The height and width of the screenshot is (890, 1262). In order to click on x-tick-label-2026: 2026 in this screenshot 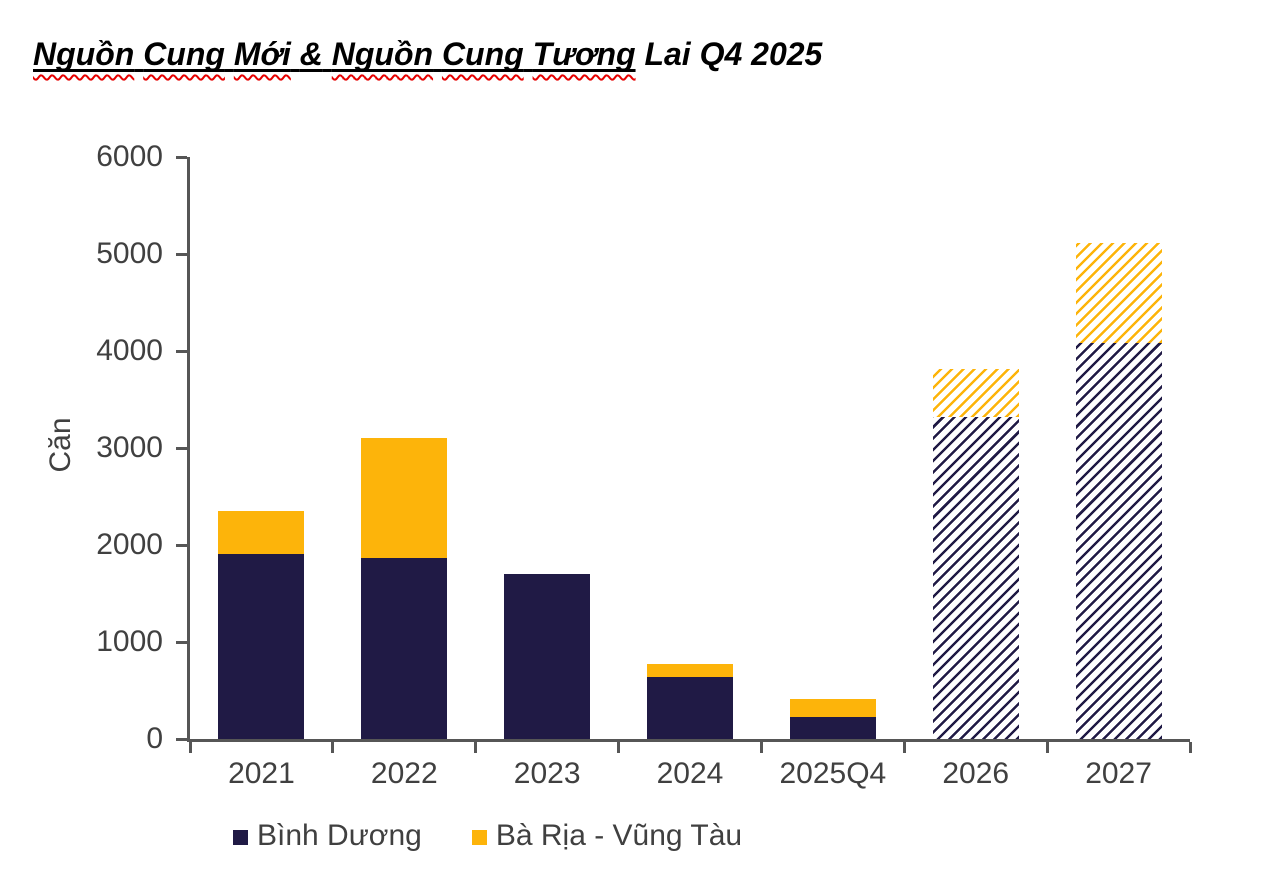, I will do `click(976, 773)`.